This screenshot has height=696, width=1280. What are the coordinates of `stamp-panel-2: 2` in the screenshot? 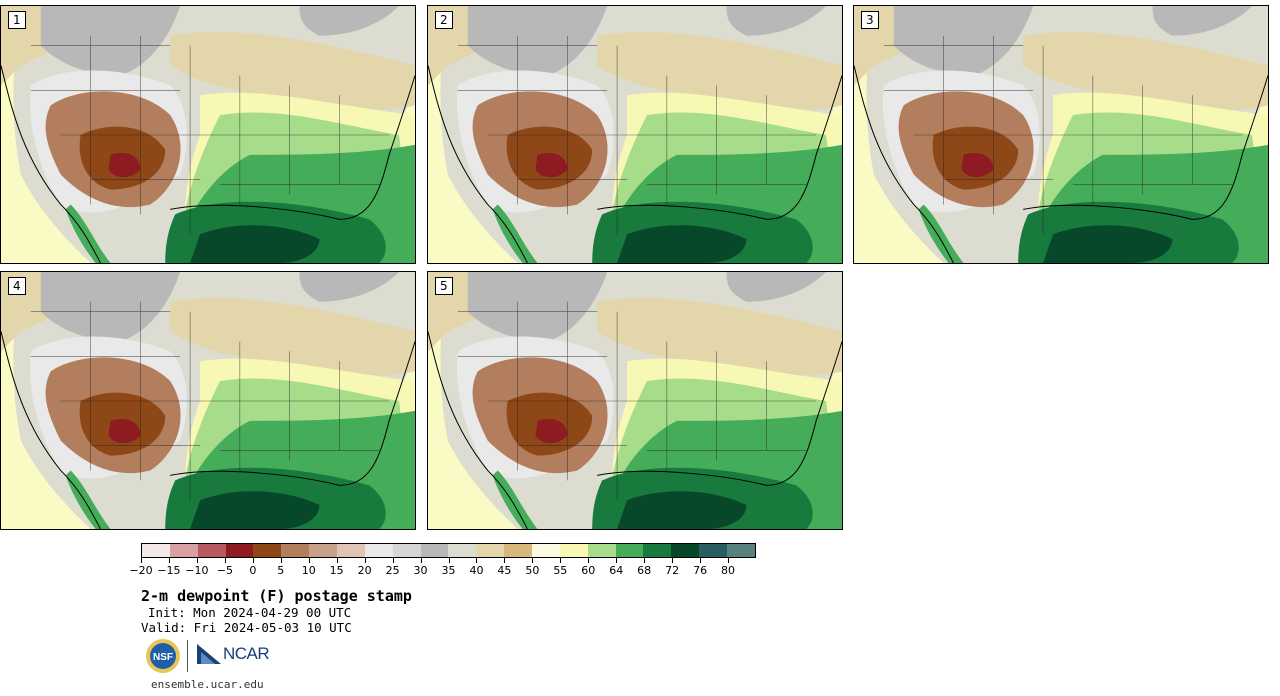 It's located at (635, 134).